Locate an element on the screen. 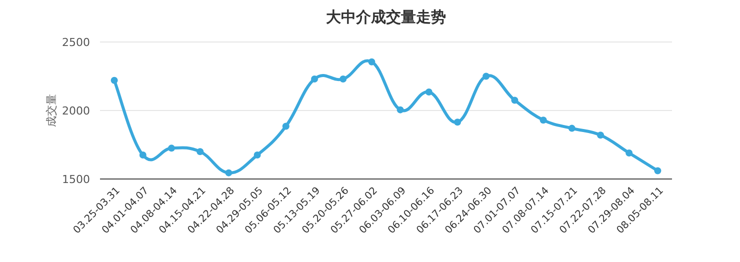  y-tick-label: 1500 is located at coordinates (76, 179).